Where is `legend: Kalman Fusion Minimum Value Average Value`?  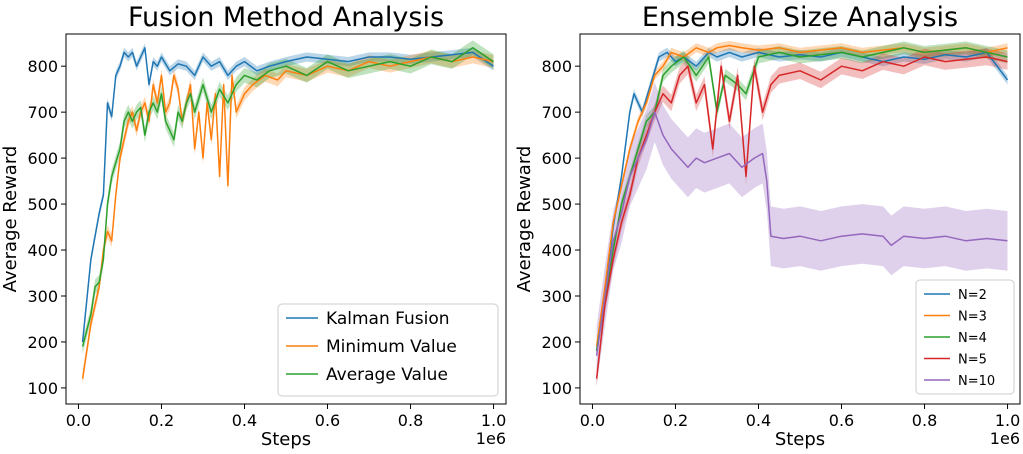 legend: Kalman Fusion Minimum Value Average Value is located at coordinates (388, 350).